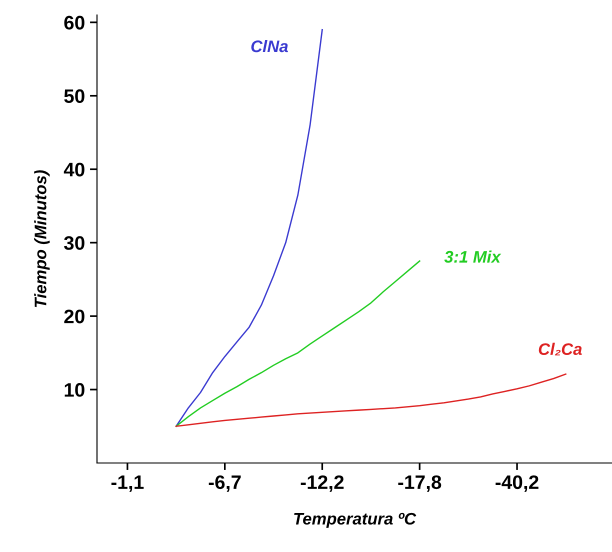 The height and width of the screenshot is (552, 612). Describe the element at coordinates (74, 23) in the screenshot. I see `y-tick-label: 60` at that location.